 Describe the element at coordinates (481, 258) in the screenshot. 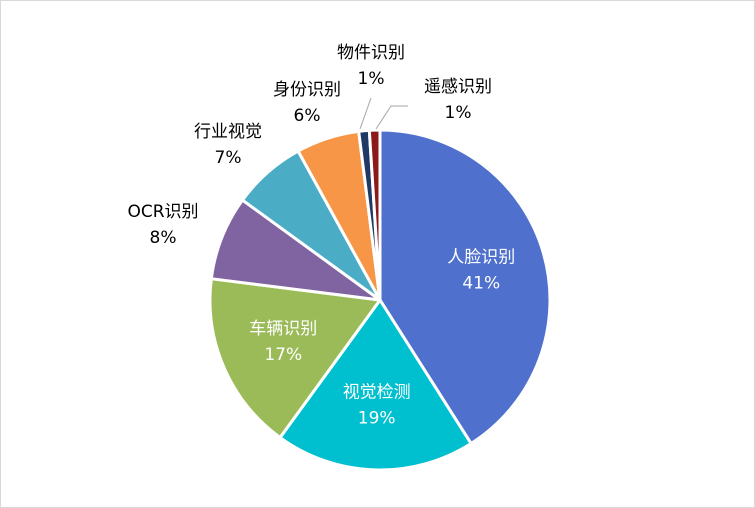

I see `slice-name-label: 人脸识别` at that location.